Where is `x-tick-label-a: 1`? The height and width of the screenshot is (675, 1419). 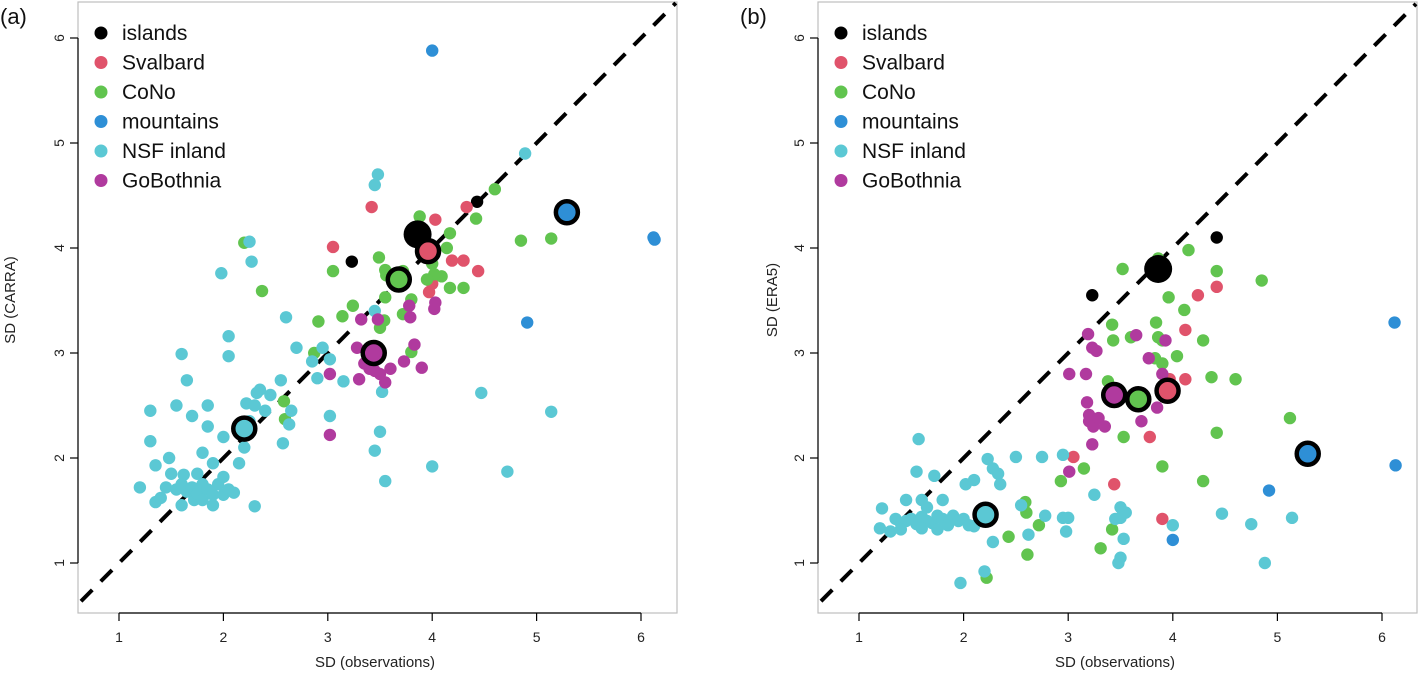
x-tick-label-a: 1 is located at coordinates (119, 637).